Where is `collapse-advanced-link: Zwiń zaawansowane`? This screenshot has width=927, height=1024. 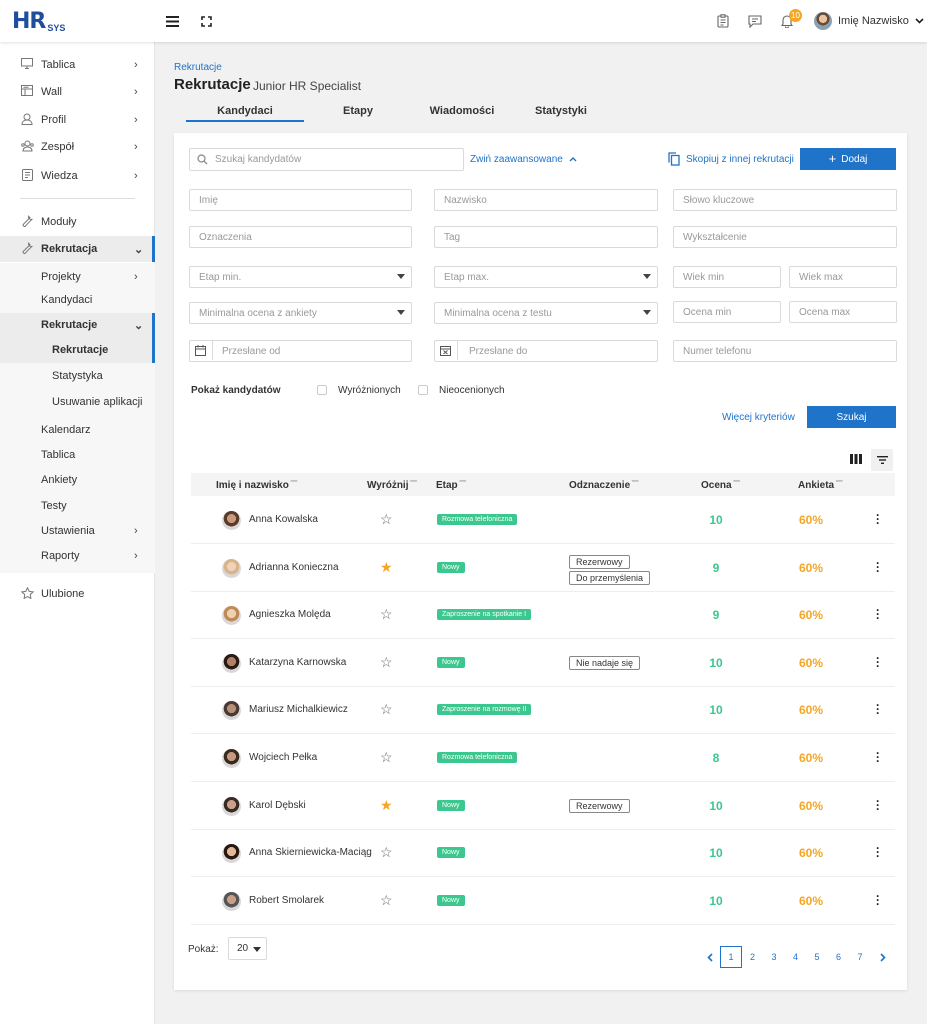
collapse-advanced-link: Zwiń zaawansowane is located at coordinates (523, 159).